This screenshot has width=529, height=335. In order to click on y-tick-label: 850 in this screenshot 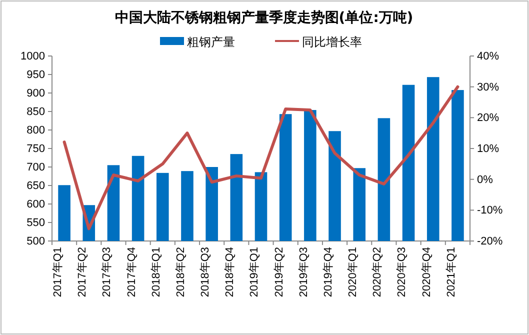, I will do `click(35, 112)`.